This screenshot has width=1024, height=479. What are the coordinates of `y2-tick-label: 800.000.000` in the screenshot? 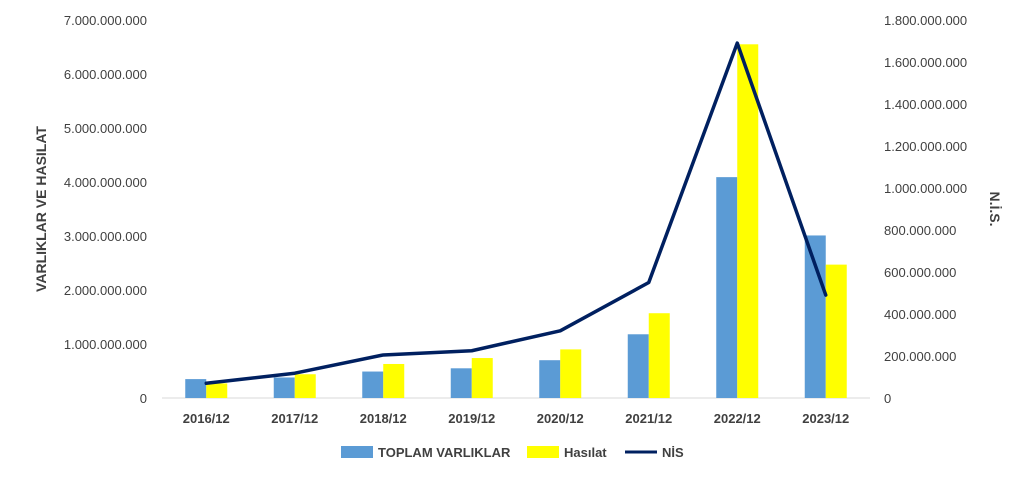 It's located at (920, 230).